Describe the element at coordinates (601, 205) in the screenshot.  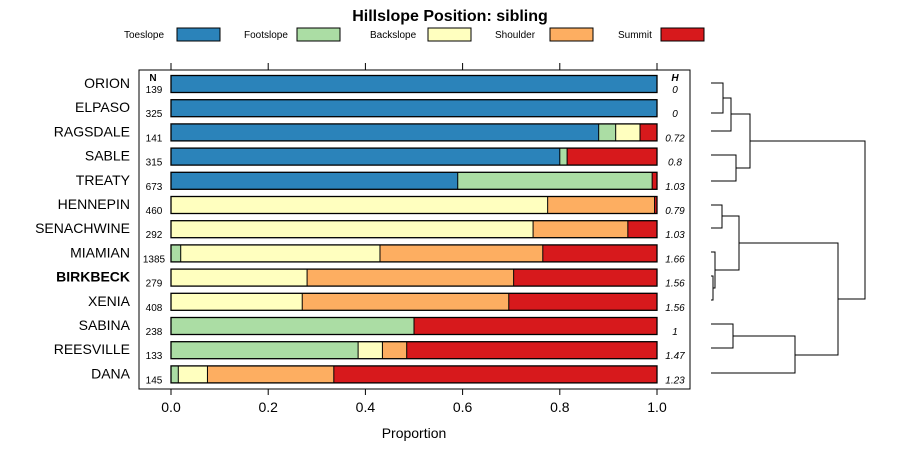
I see `bar-segment-hennepin-shoulder` at that location.